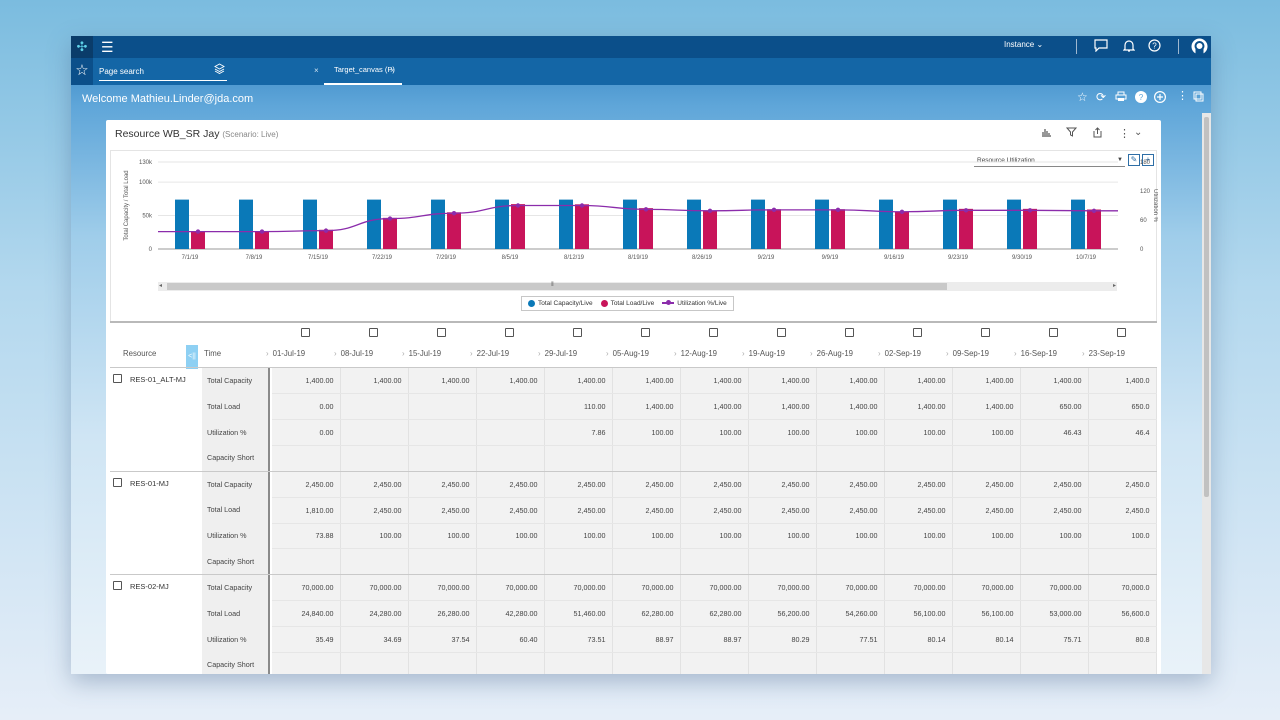 The height and width of the screenshot is (720, 1280). I want to click on vertical-scrollbar, so click(1206, 393).